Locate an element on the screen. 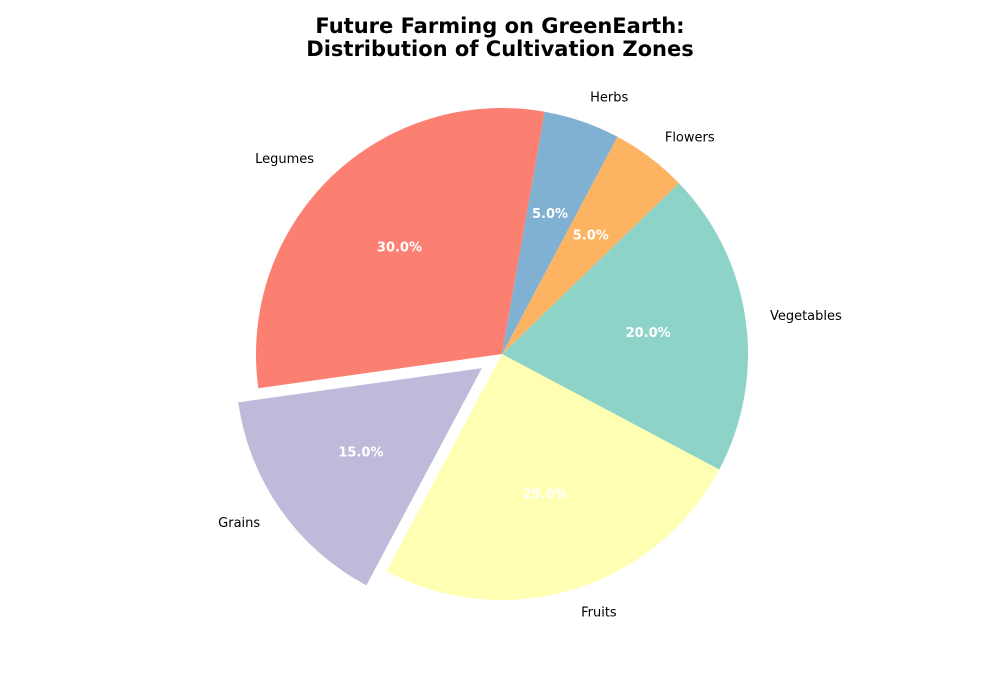  pie-slice-vegetables is located at coordinates (625, 326).